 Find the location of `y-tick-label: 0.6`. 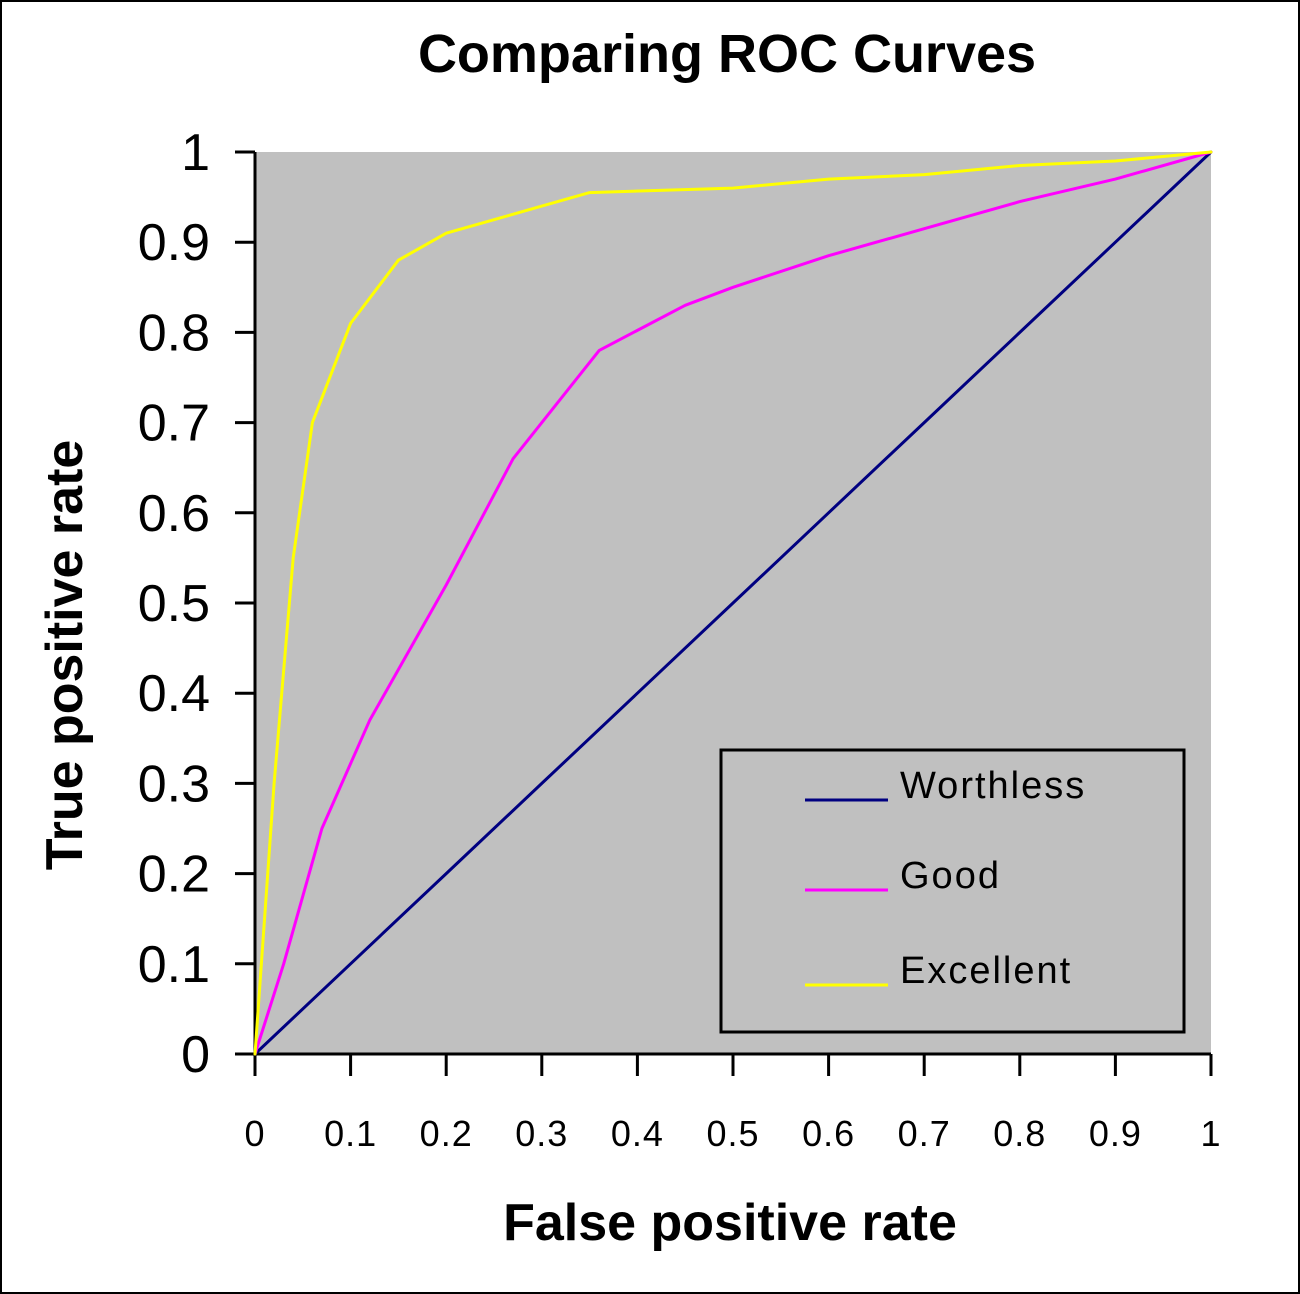

y-tick-label: 0.6 is located at coordinates (174, 514).